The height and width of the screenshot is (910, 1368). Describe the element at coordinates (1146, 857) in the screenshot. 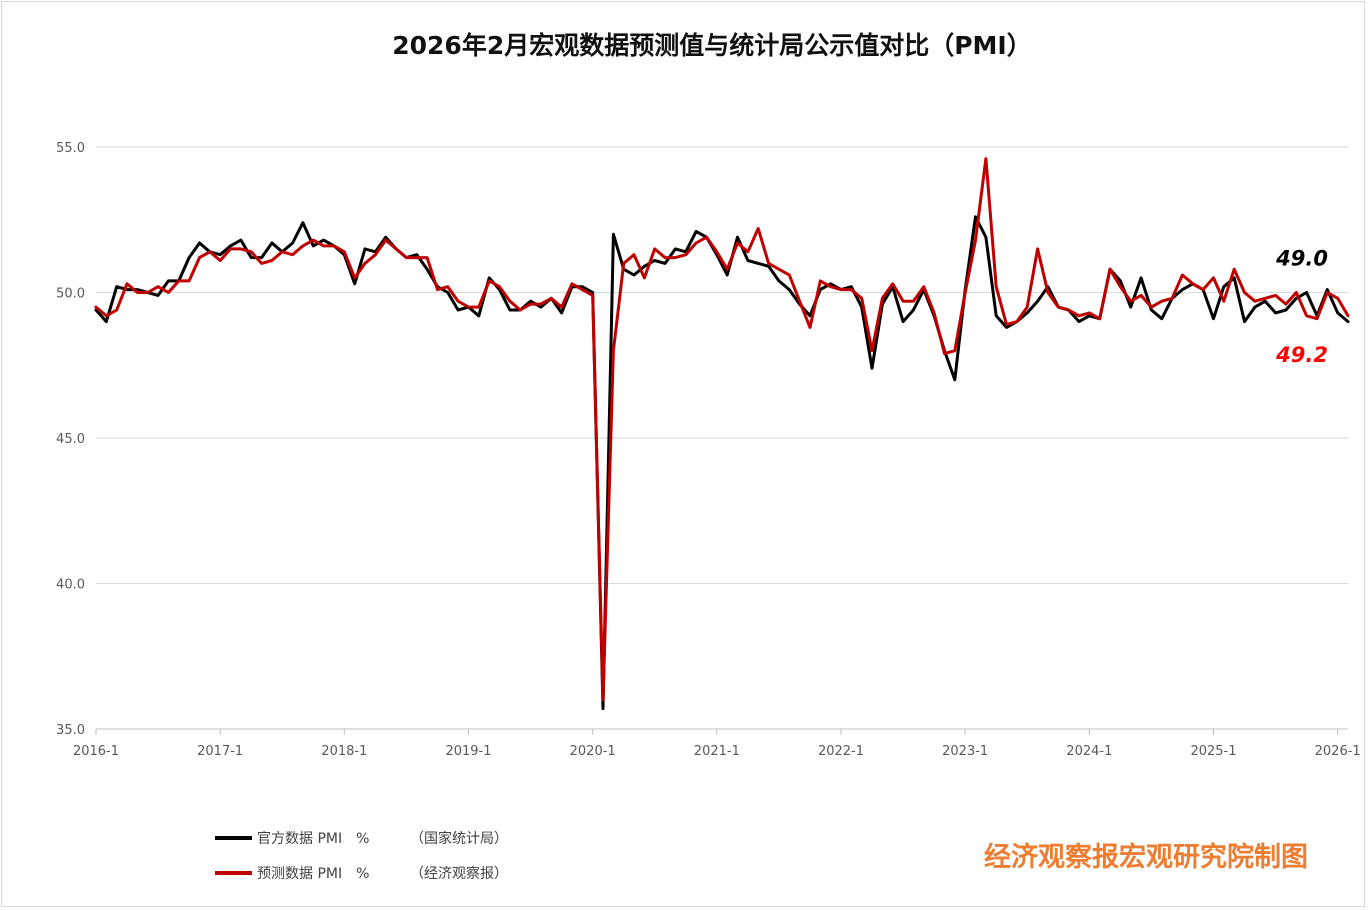

I see `credit-text: 经济观察报宏观研究院制图` at that location.